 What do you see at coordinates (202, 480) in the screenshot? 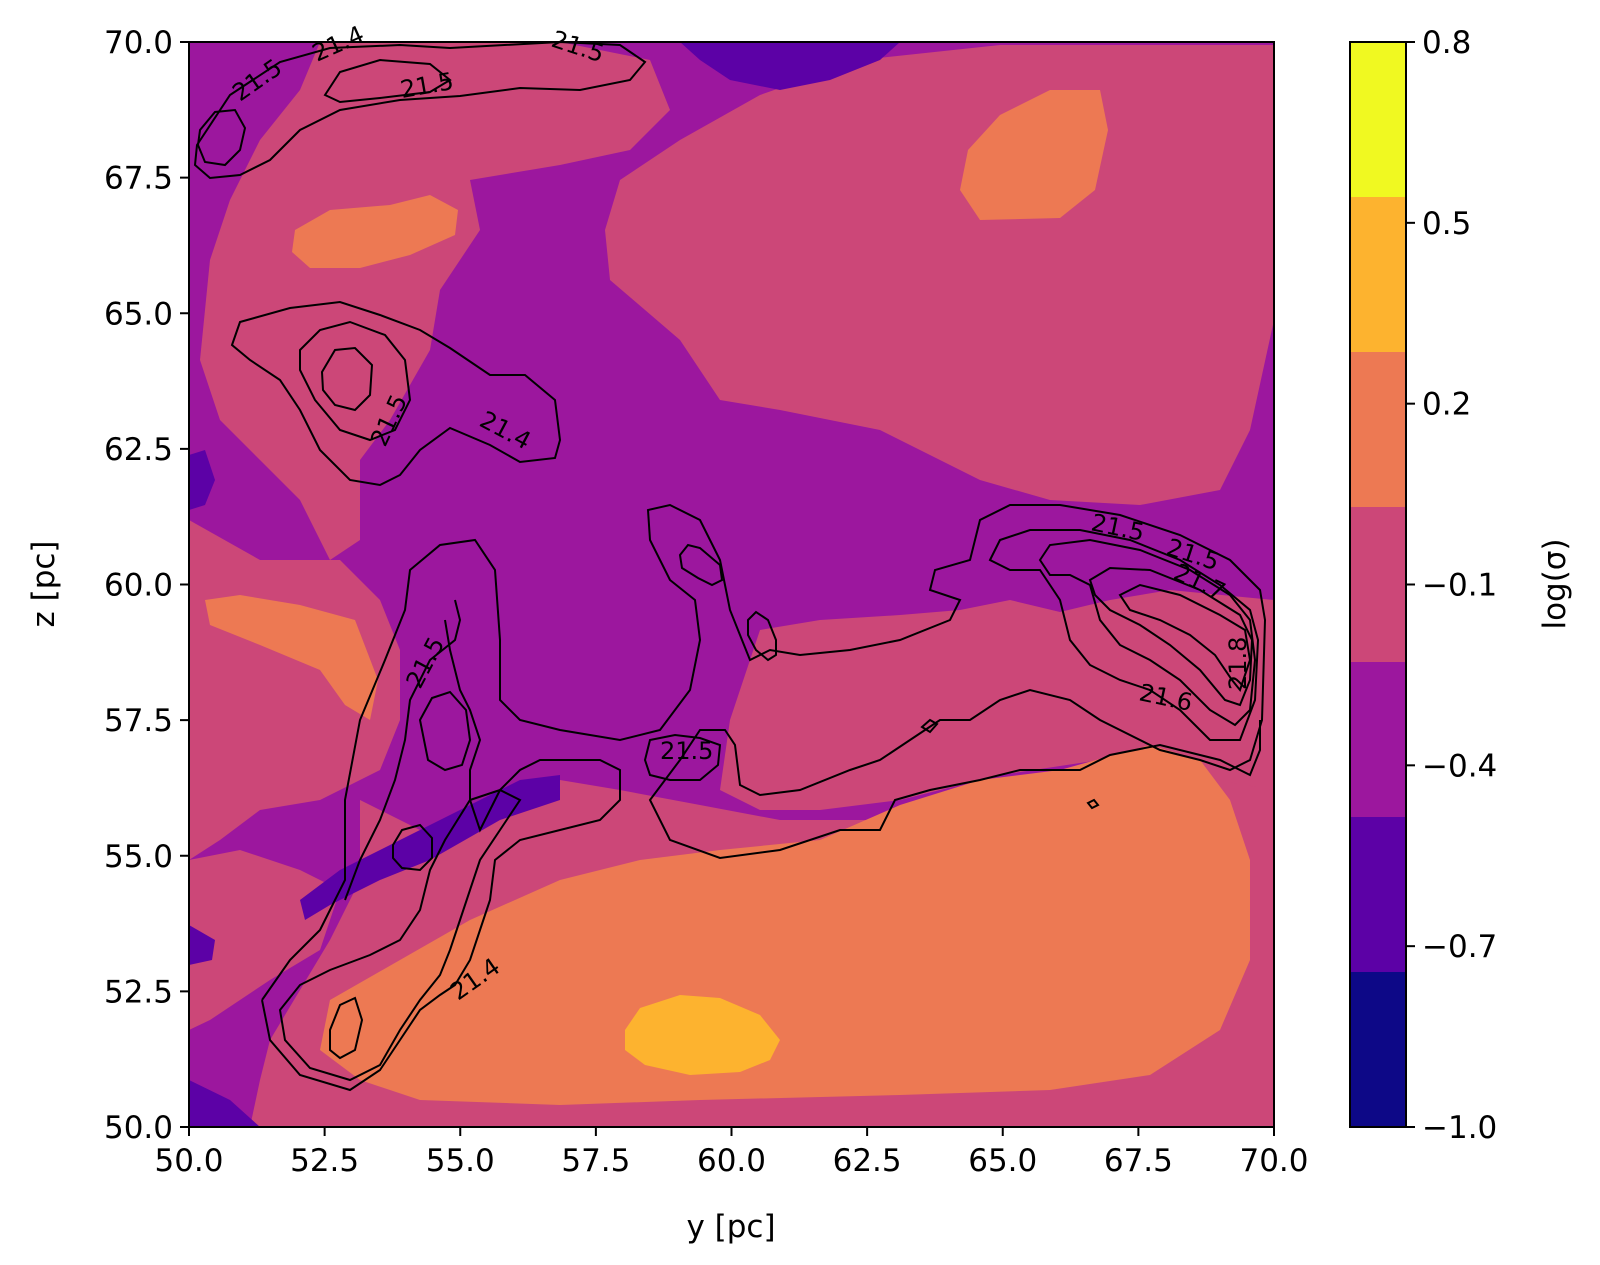
I see `fill-region-purple-left` at bounding box center [202, 480].